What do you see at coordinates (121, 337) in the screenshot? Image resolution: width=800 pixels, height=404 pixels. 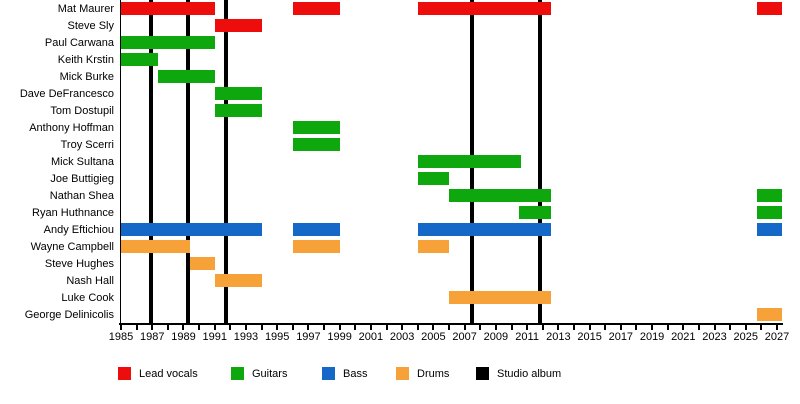 I see `x-axis-year-label: 1985` at bounding box center [121, 337].